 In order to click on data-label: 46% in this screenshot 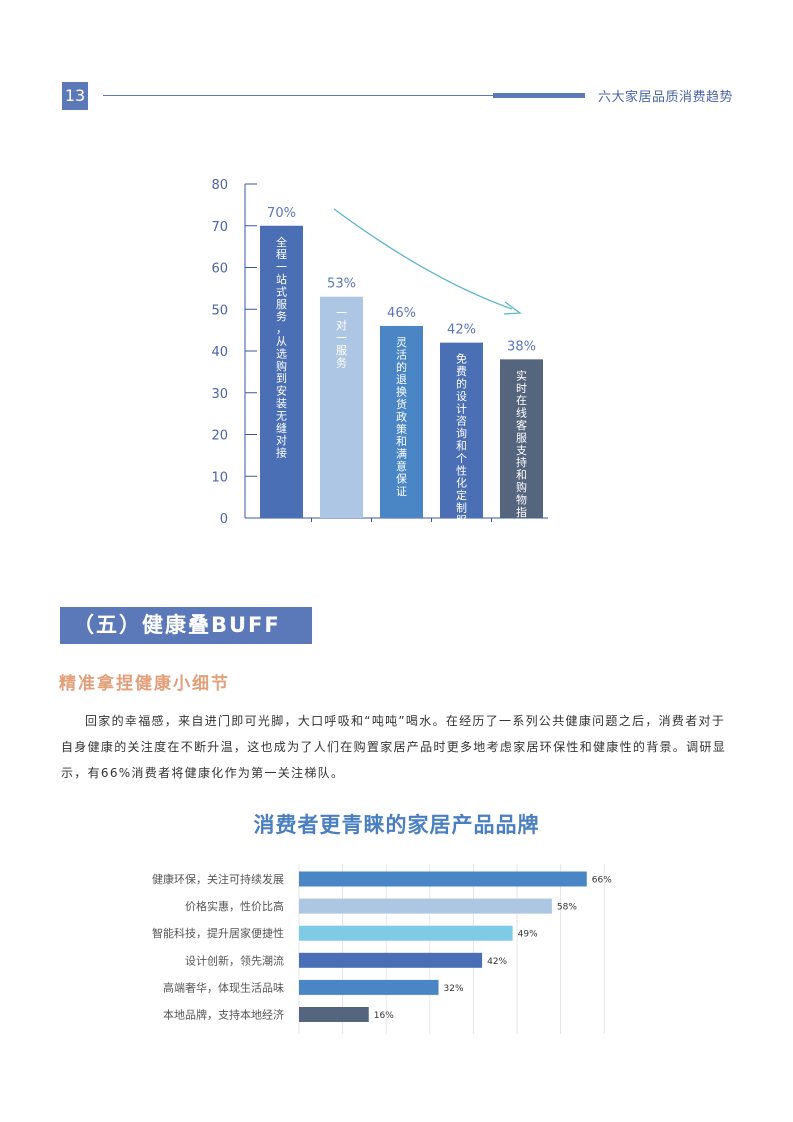, I will do `click(401, 313)`.